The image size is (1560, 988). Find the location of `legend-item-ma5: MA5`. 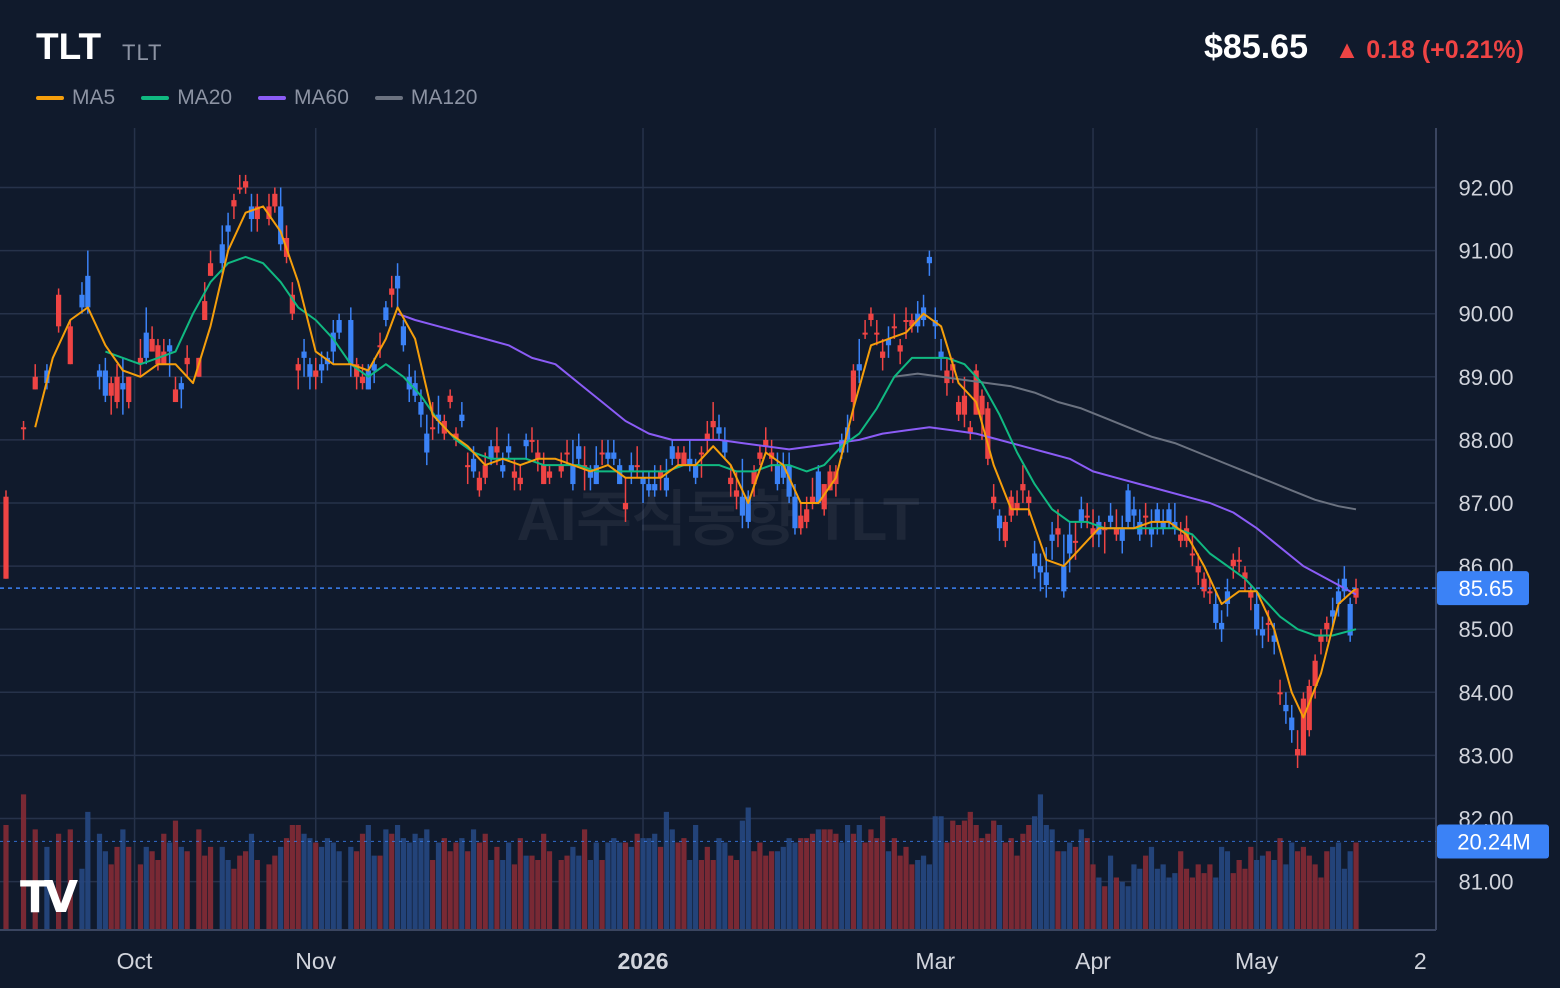

legend-item-ma5: MA5 is located at coordinates (75, 98).